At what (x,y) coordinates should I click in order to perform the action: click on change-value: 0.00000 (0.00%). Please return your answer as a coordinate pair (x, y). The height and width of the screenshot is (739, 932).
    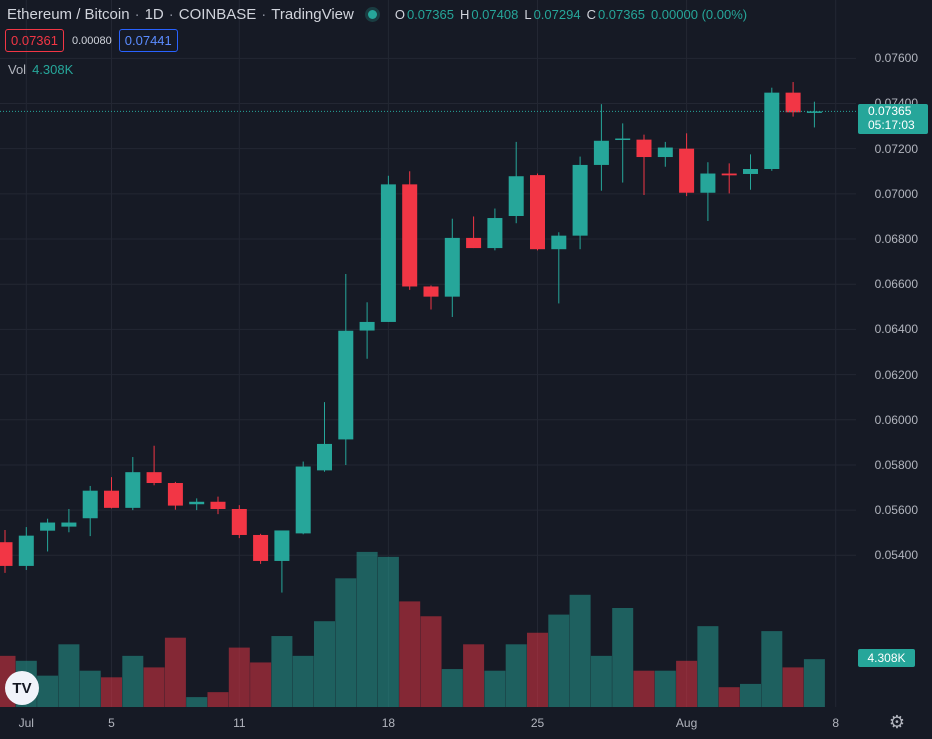
    Looking at the image, I should click on (699, 14).